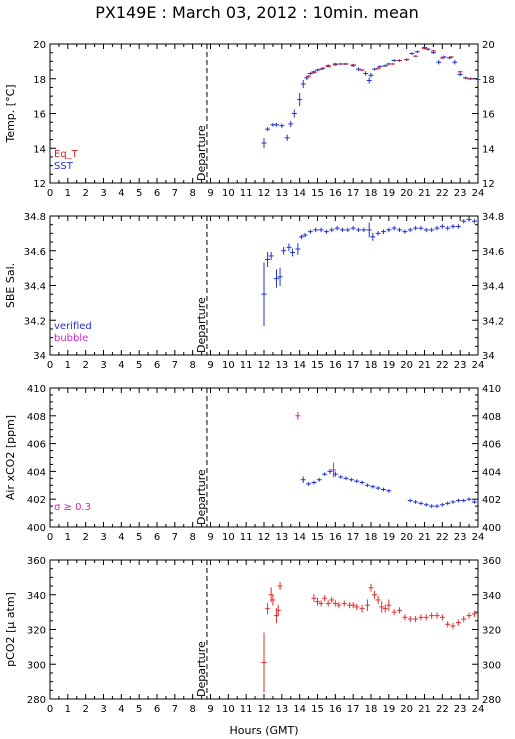  I want to click on x-tick-label: 0, so click(50, 193).